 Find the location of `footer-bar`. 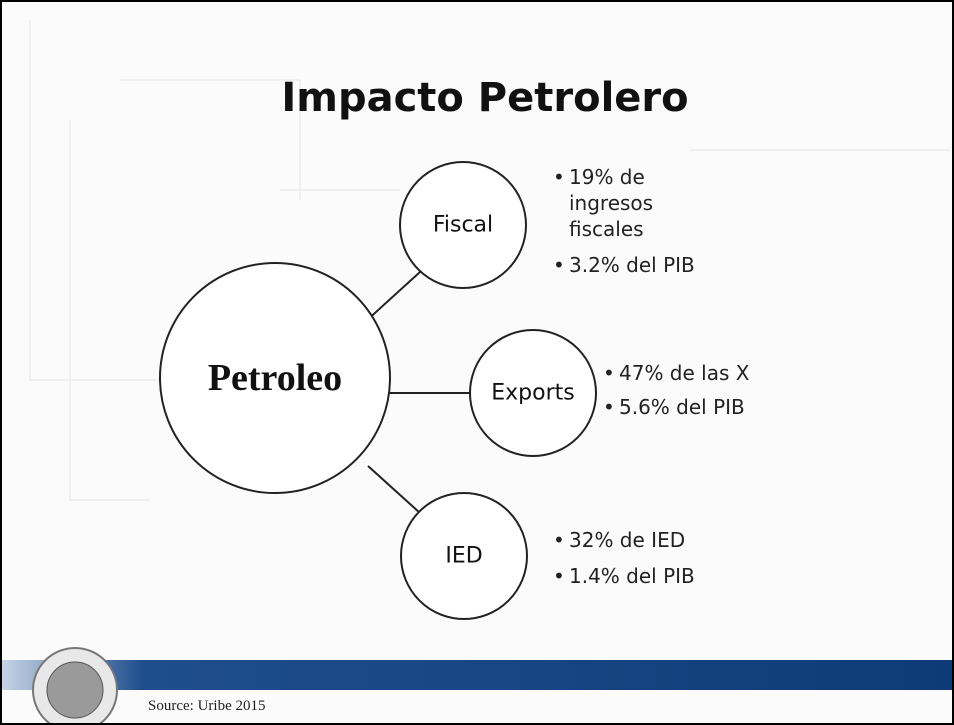

footer-bar is located at coordinates (477, 675).